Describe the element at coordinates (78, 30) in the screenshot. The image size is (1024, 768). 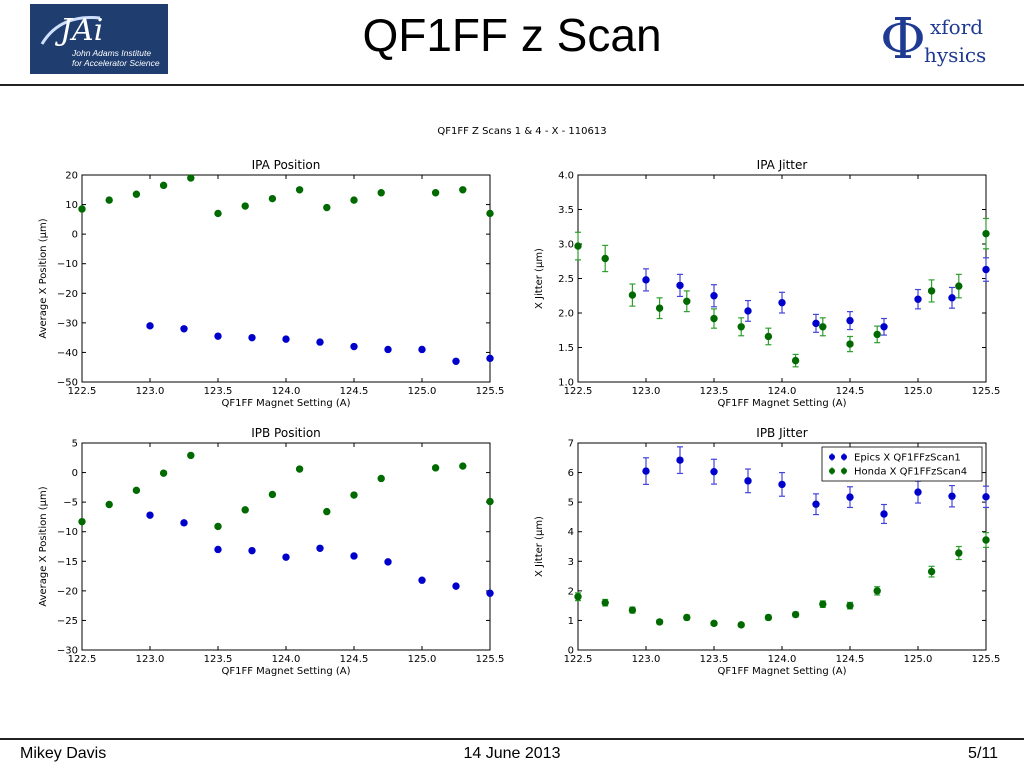
I see `svg-text: JAi` at that location.